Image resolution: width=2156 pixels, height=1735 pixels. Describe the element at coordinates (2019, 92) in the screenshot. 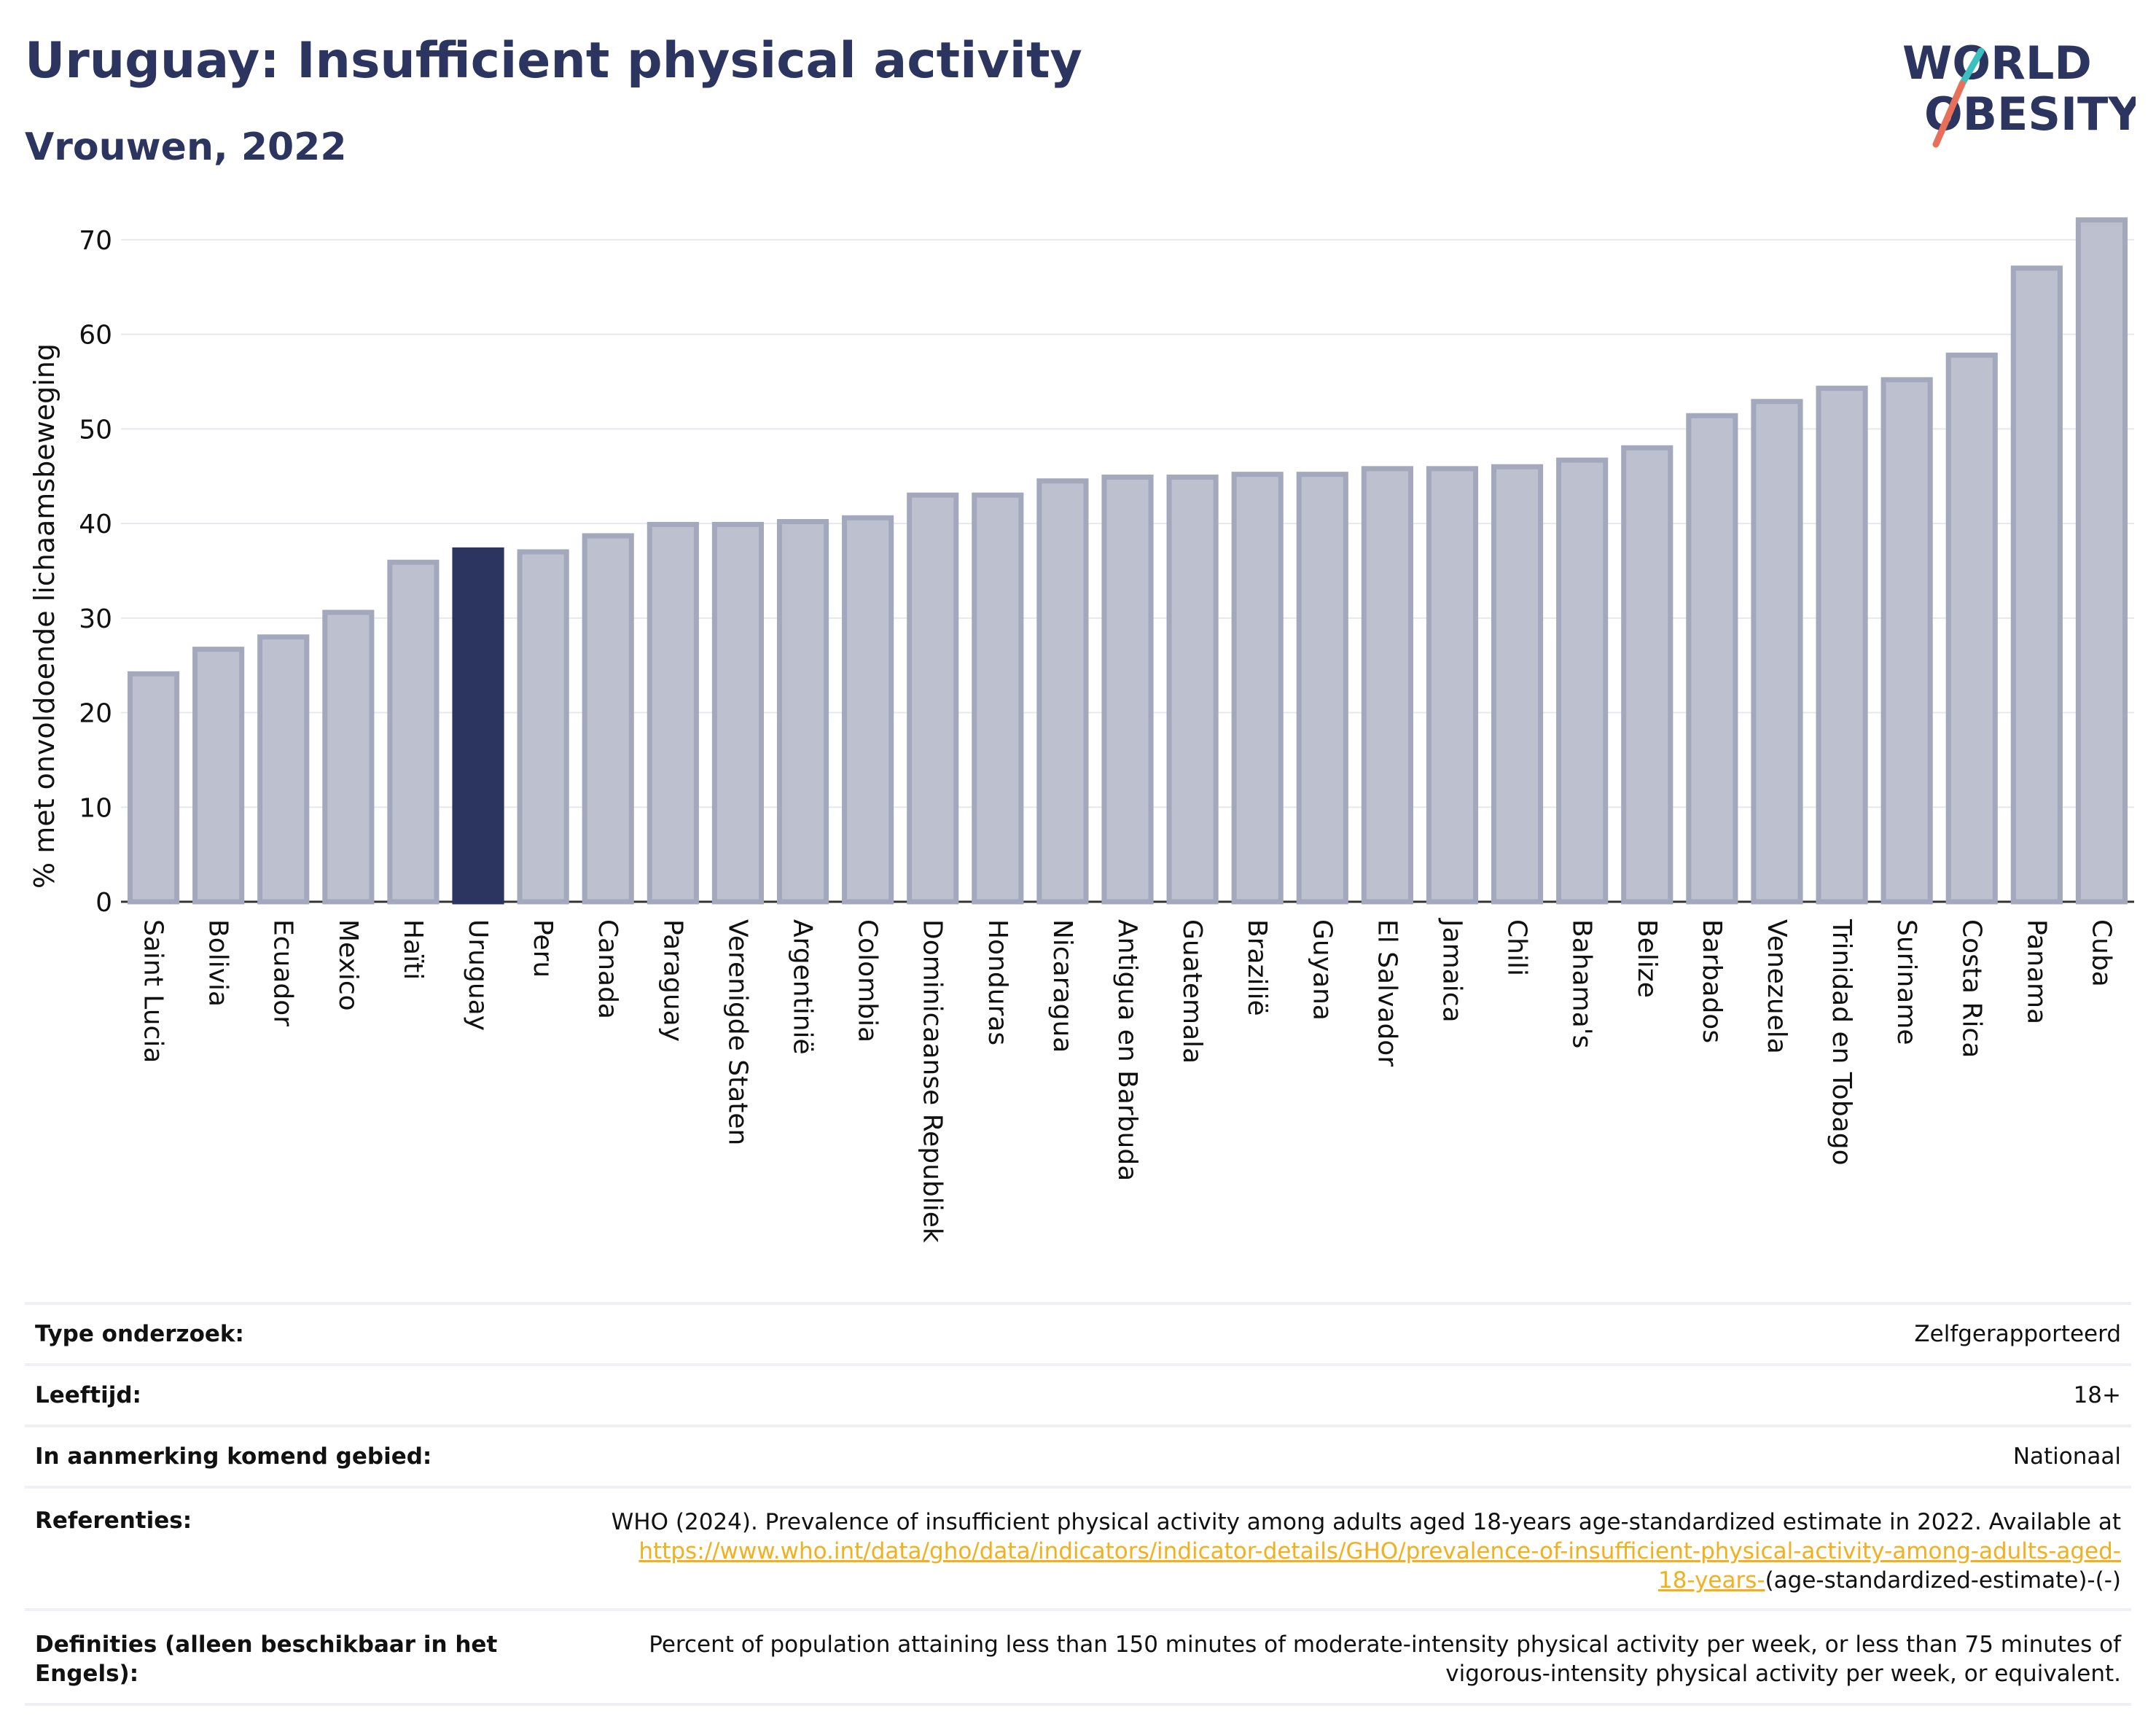

I see `world-obesity-logo: WORLD OBESITY` at that location.